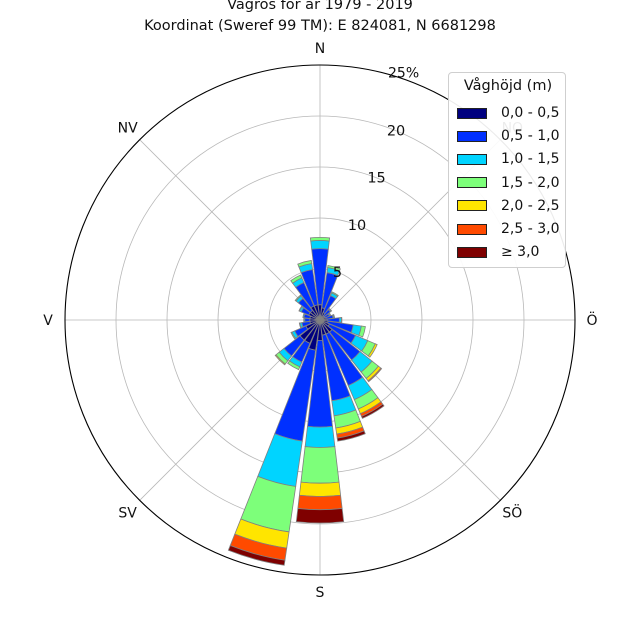 The height and width of the screenshot is (640, 640). I want to click on legend-label: ≥ 3,0, so click(520, 252).